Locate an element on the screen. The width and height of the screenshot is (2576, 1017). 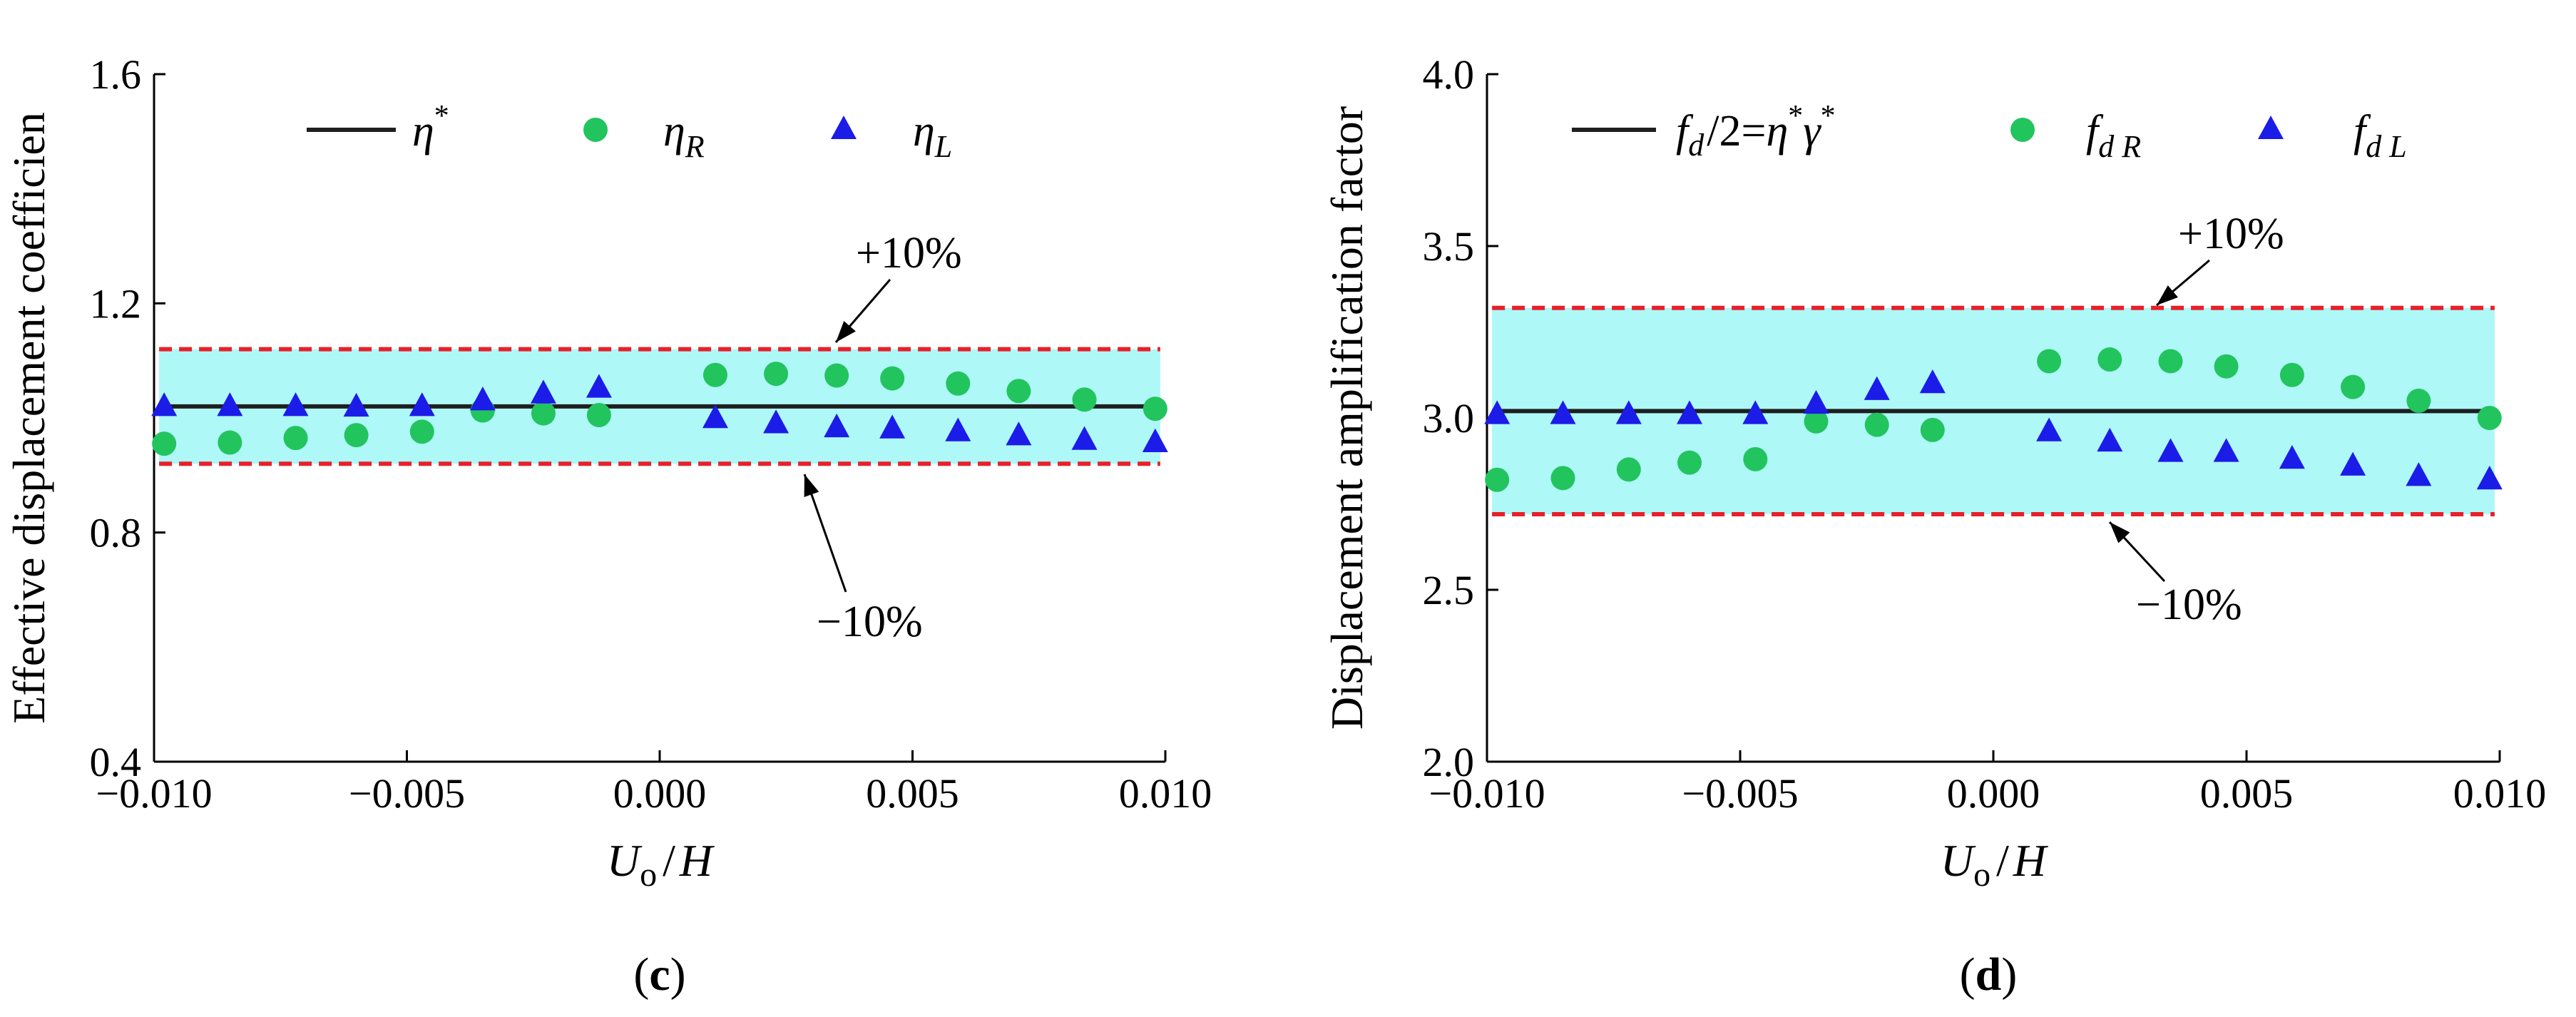
panel-d-x-tick-label: −0.005 is located at coordinates (1740, 793).